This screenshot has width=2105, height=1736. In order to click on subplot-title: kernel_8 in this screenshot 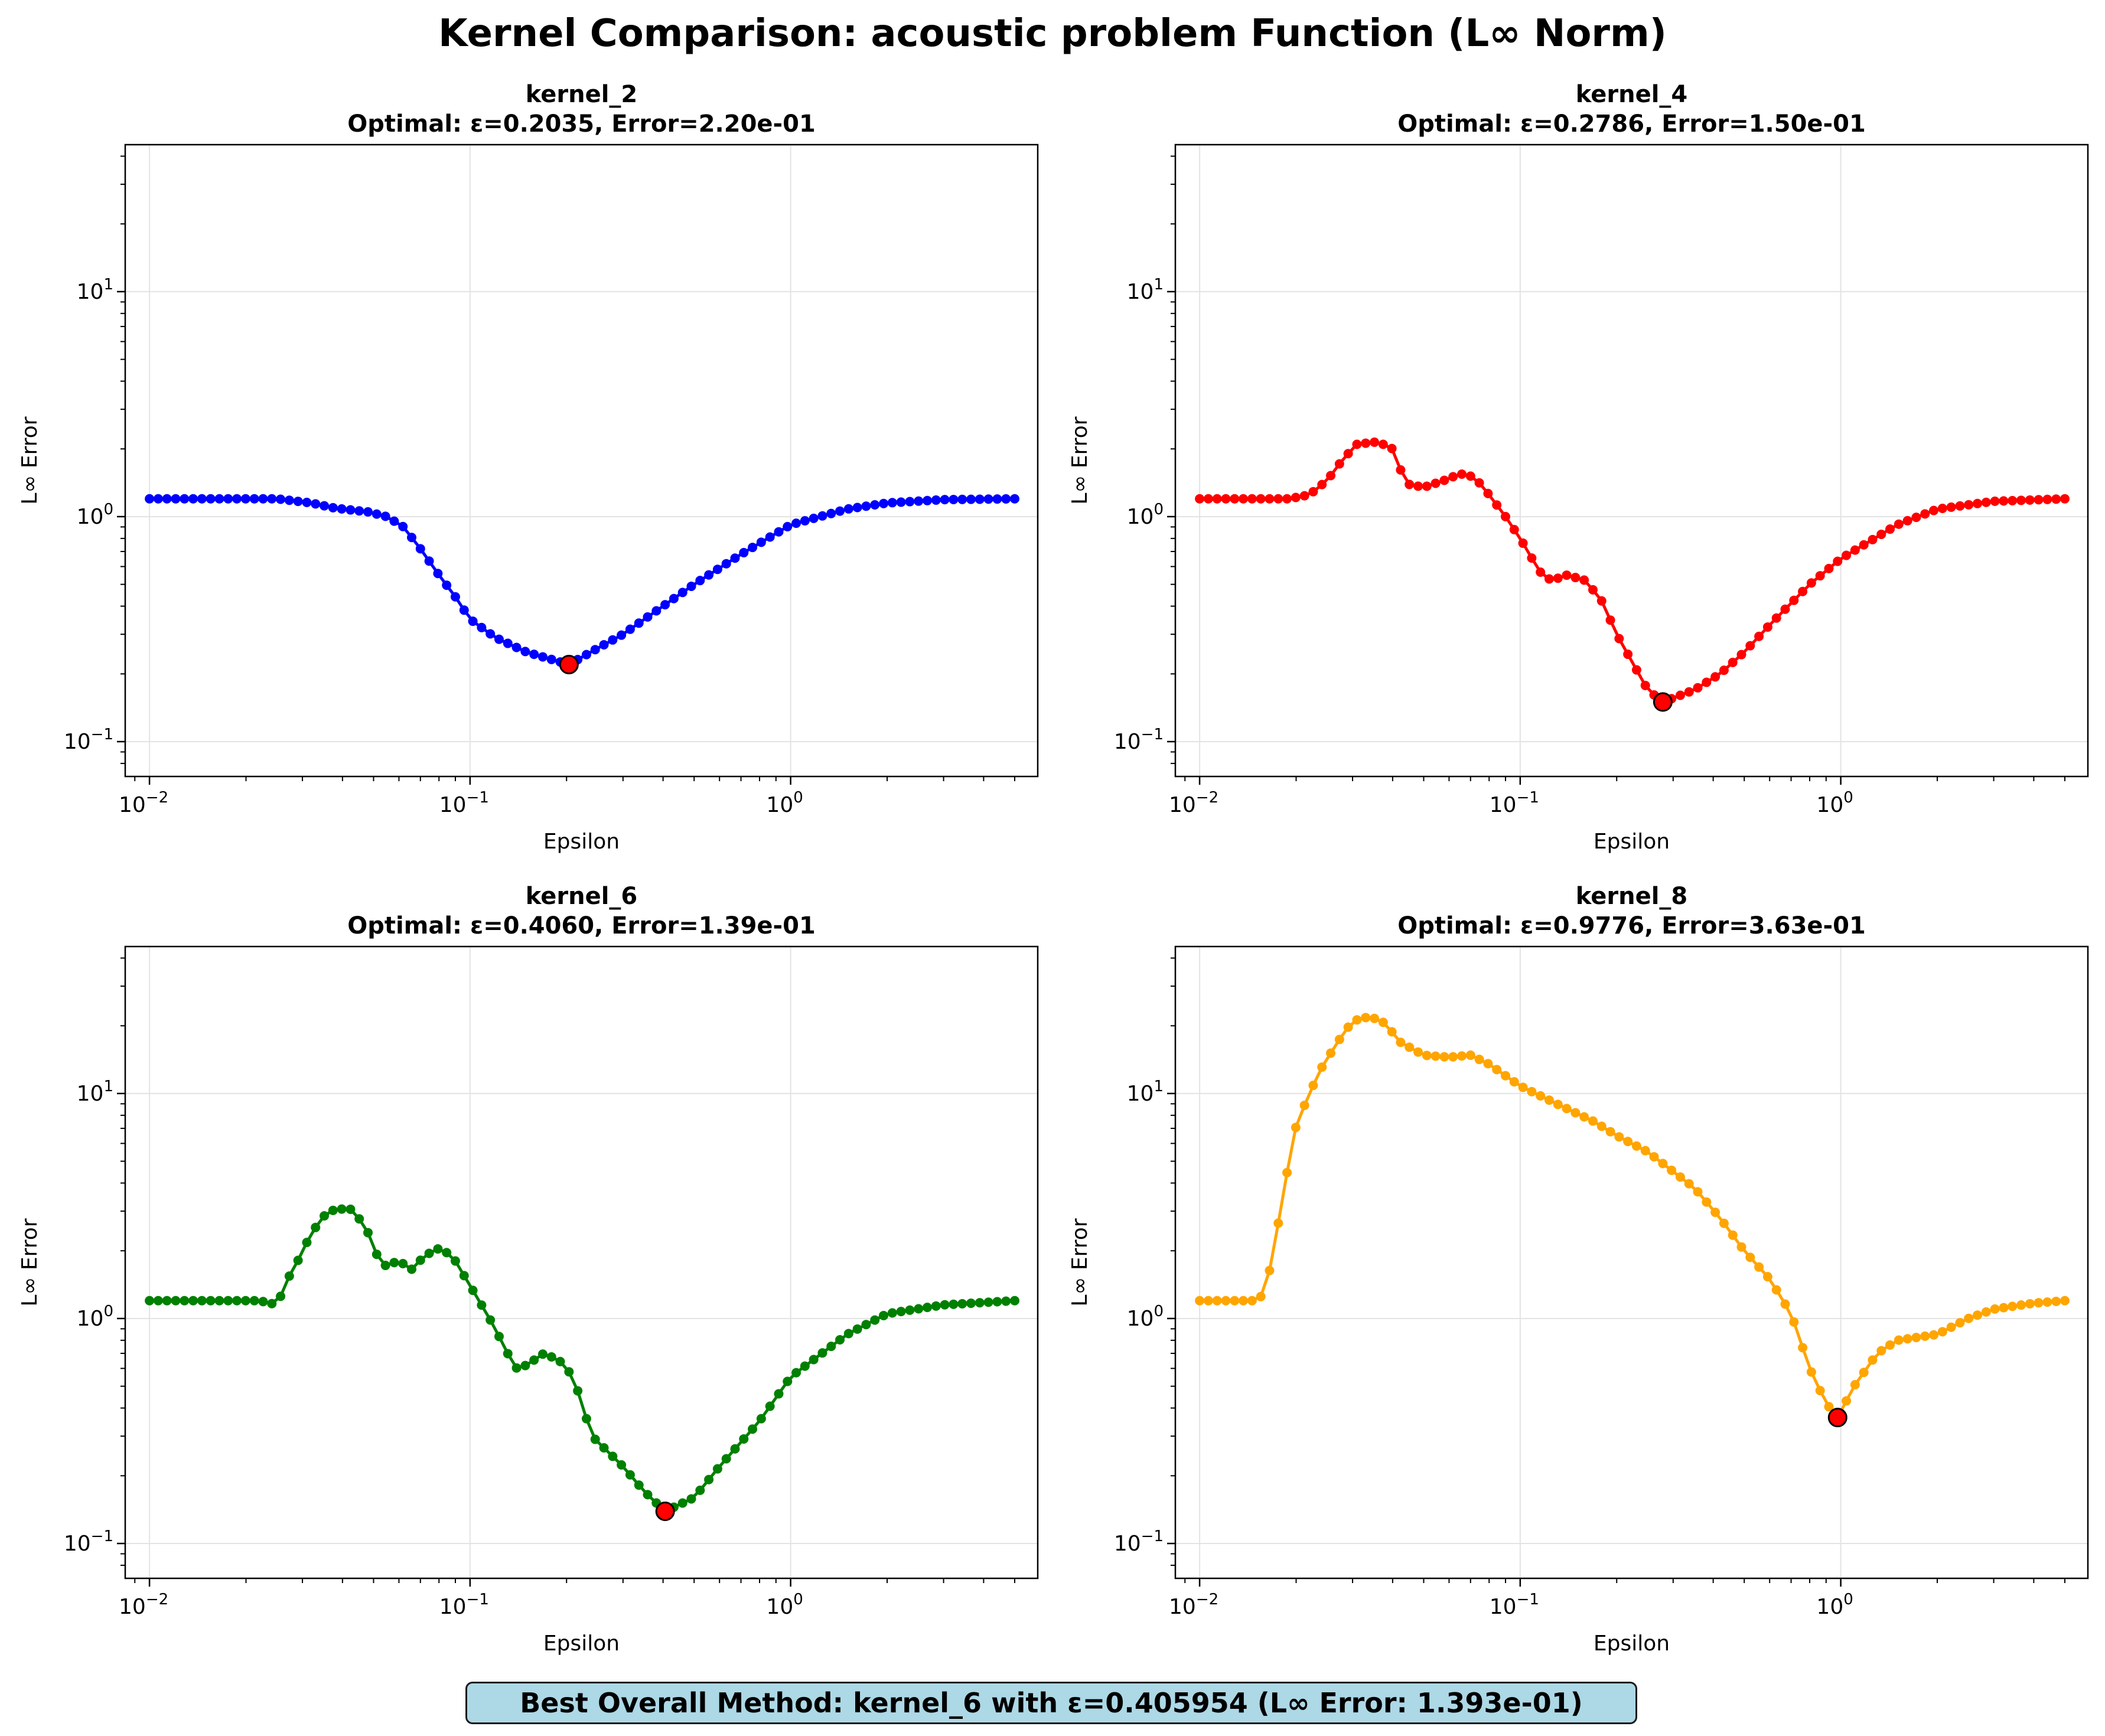, I will do `click(1632, 896)`.